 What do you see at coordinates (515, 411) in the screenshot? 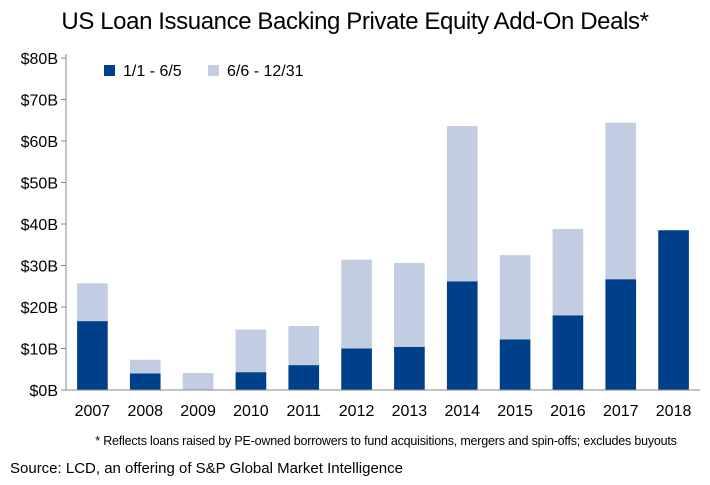
I see `x-tick-label: 2015` at bounding box center [515, 411].